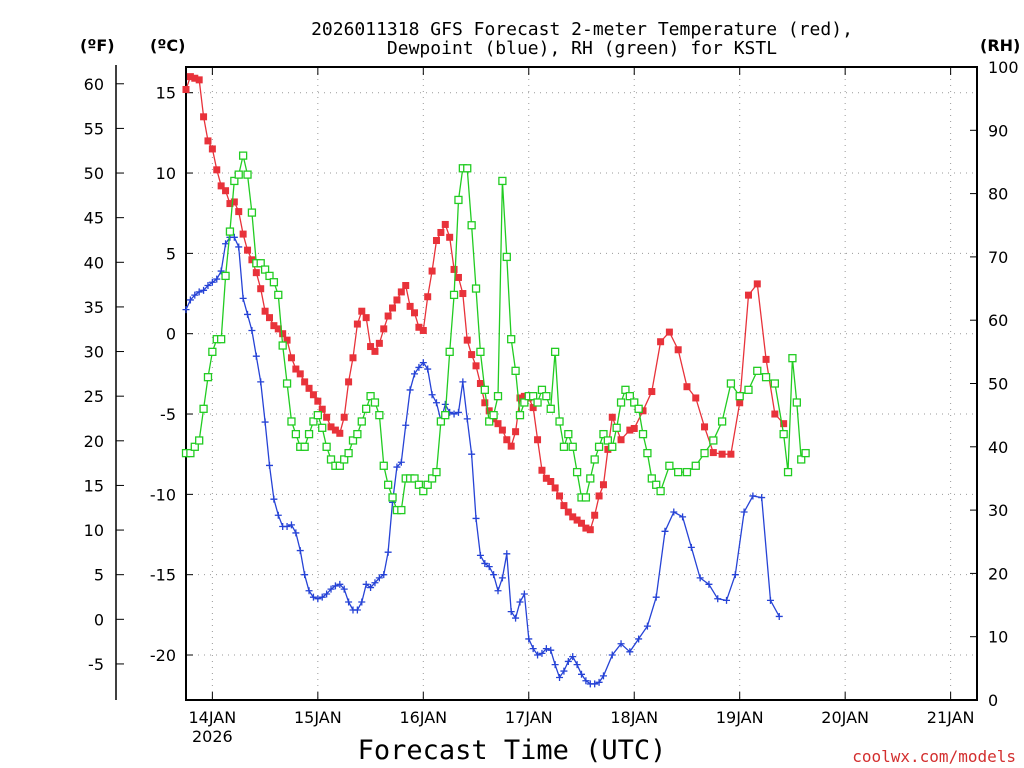  I want to click on x-tick-label: 16JAN, so click(423, 717).